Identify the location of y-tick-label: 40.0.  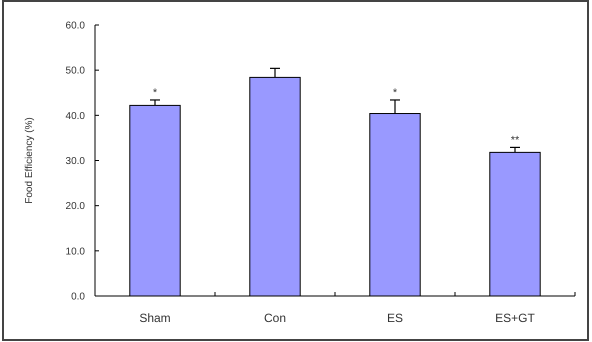
(76, 116).